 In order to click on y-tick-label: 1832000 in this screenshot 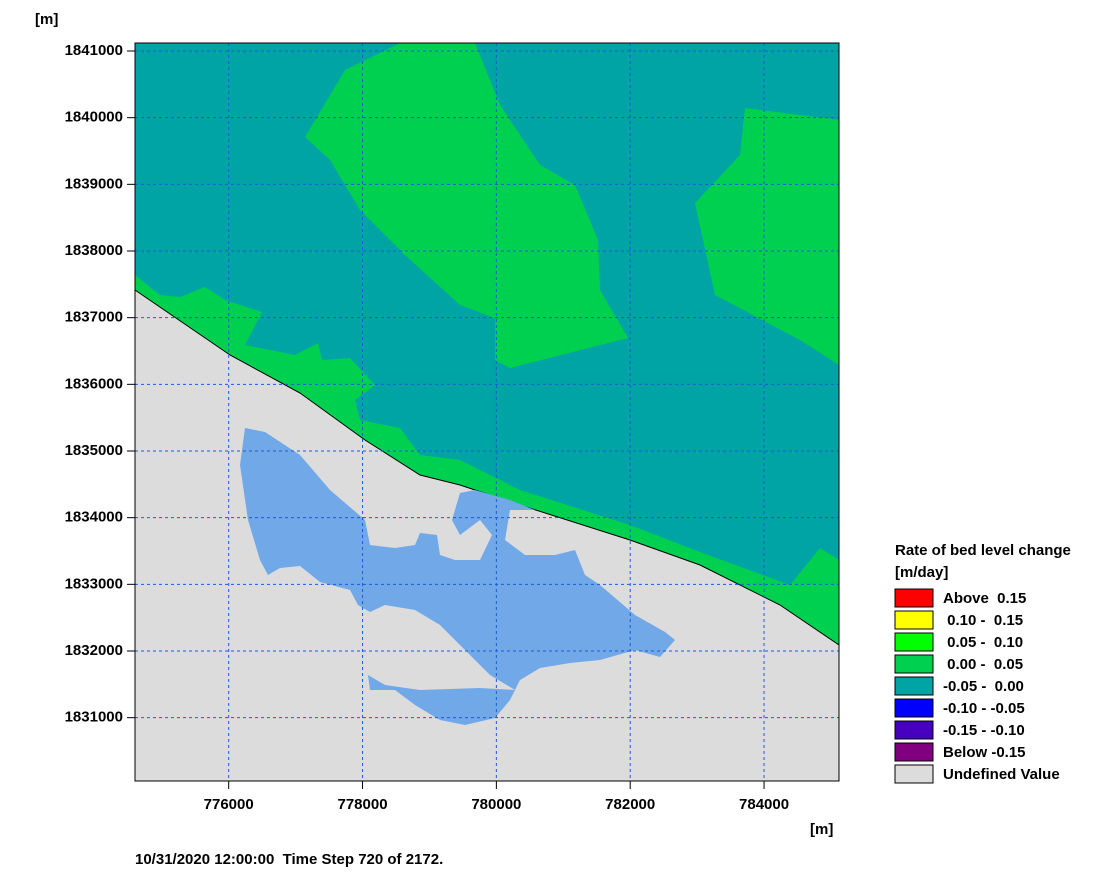, I will do `click(94, 650)`.